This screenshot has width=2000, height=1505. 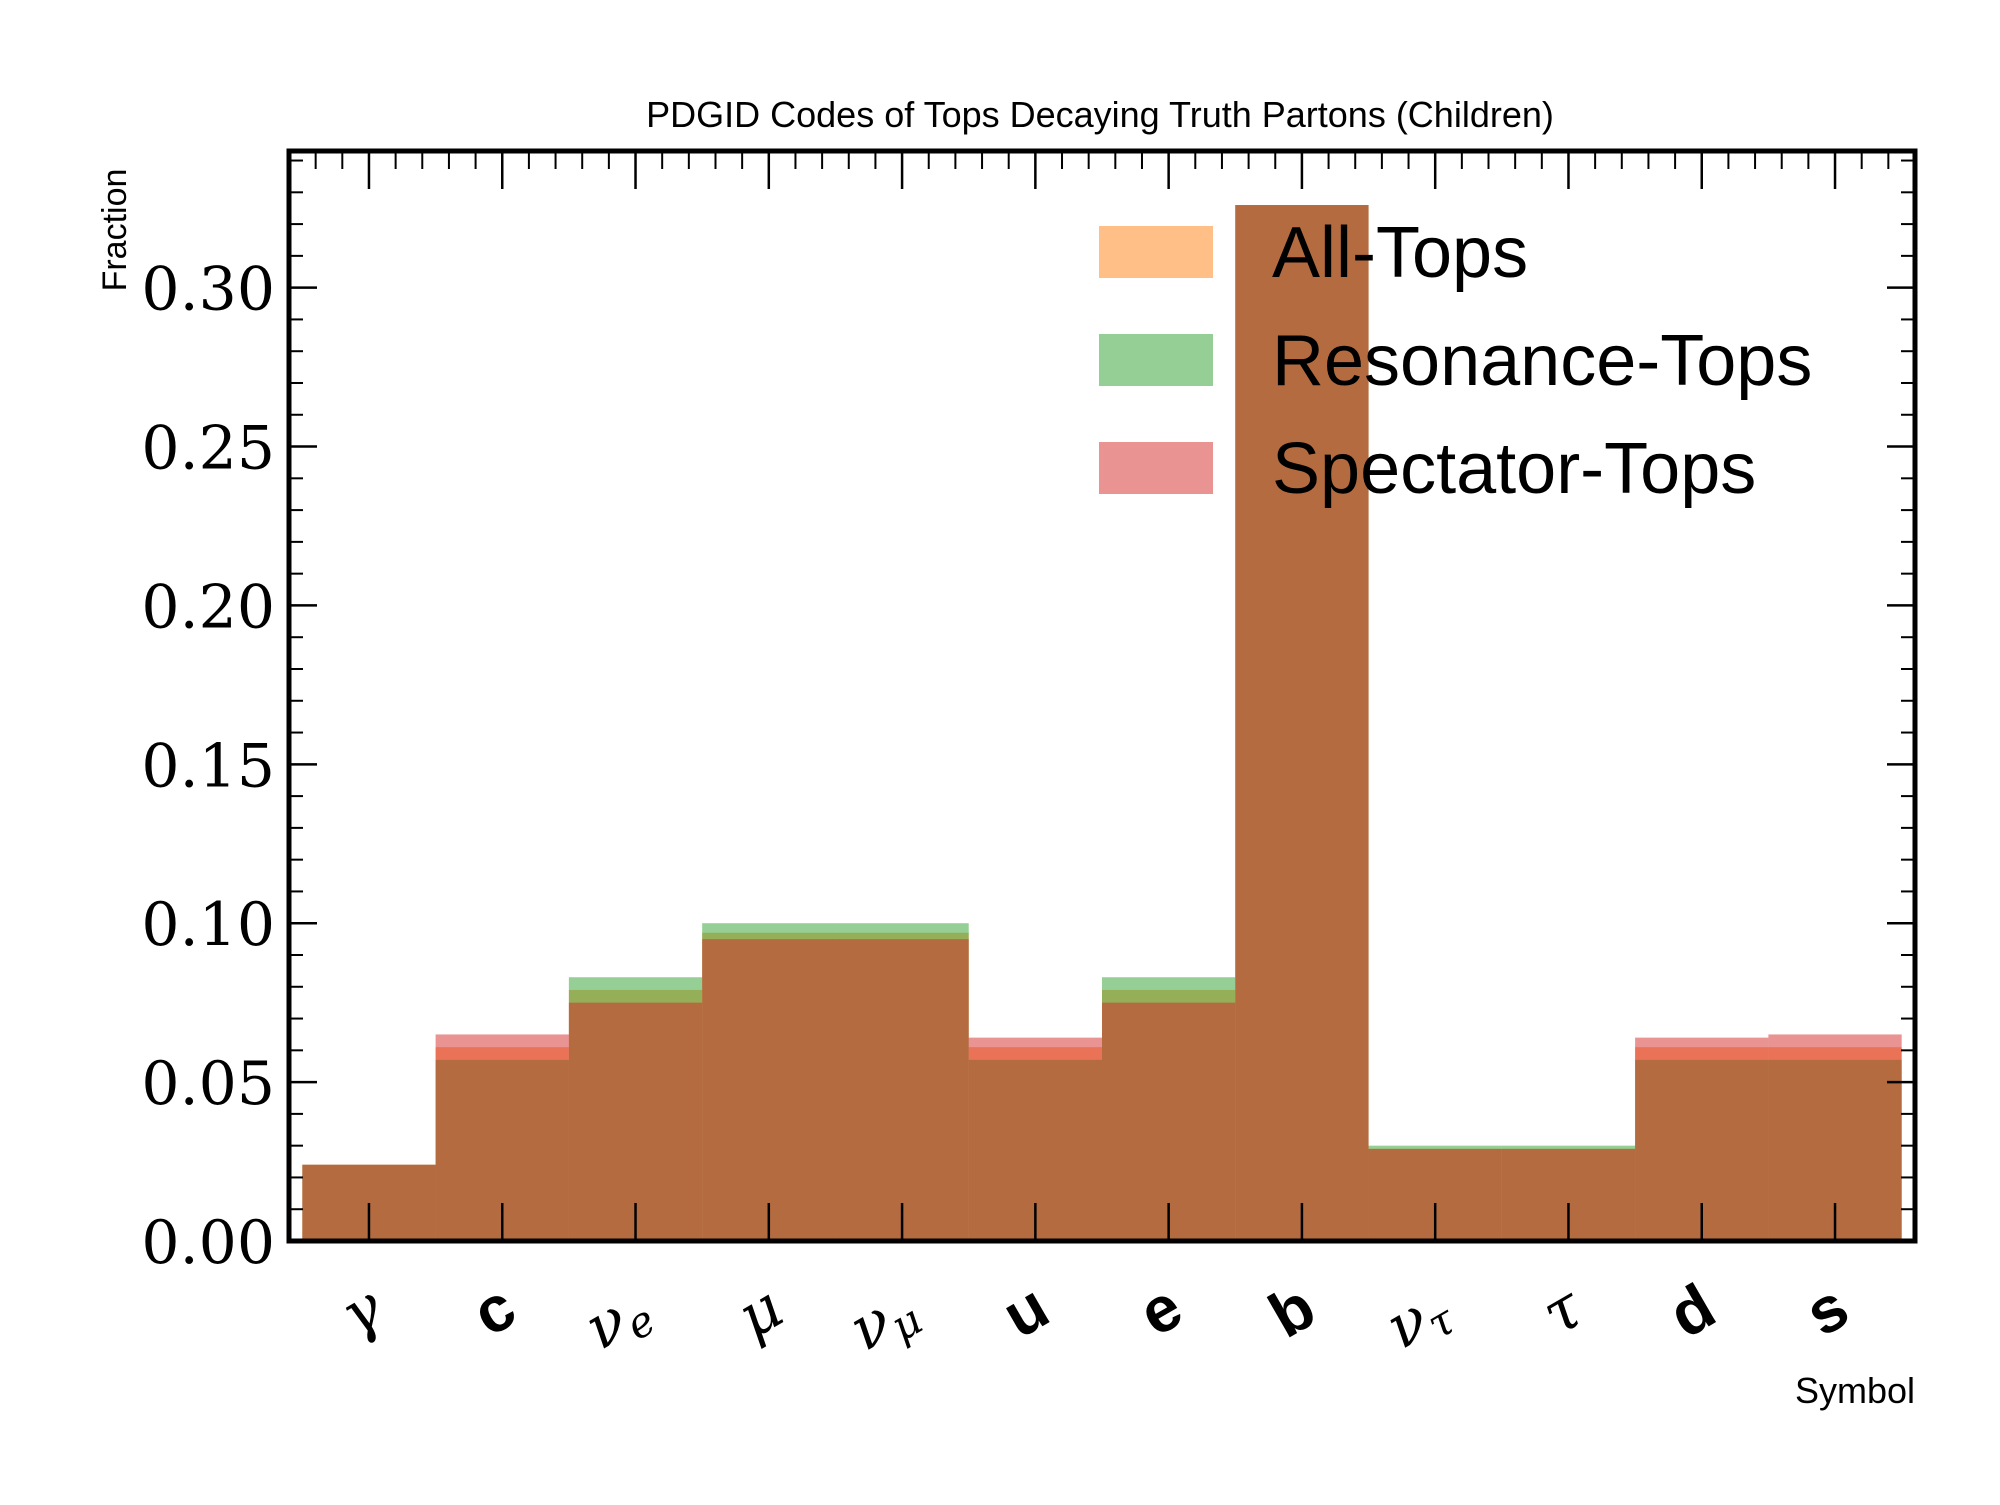 What do you see at coordinates (208, 290) in the screenshot?
I see `y-tick-label-6: 0.30` at bounding box center [208, 290].